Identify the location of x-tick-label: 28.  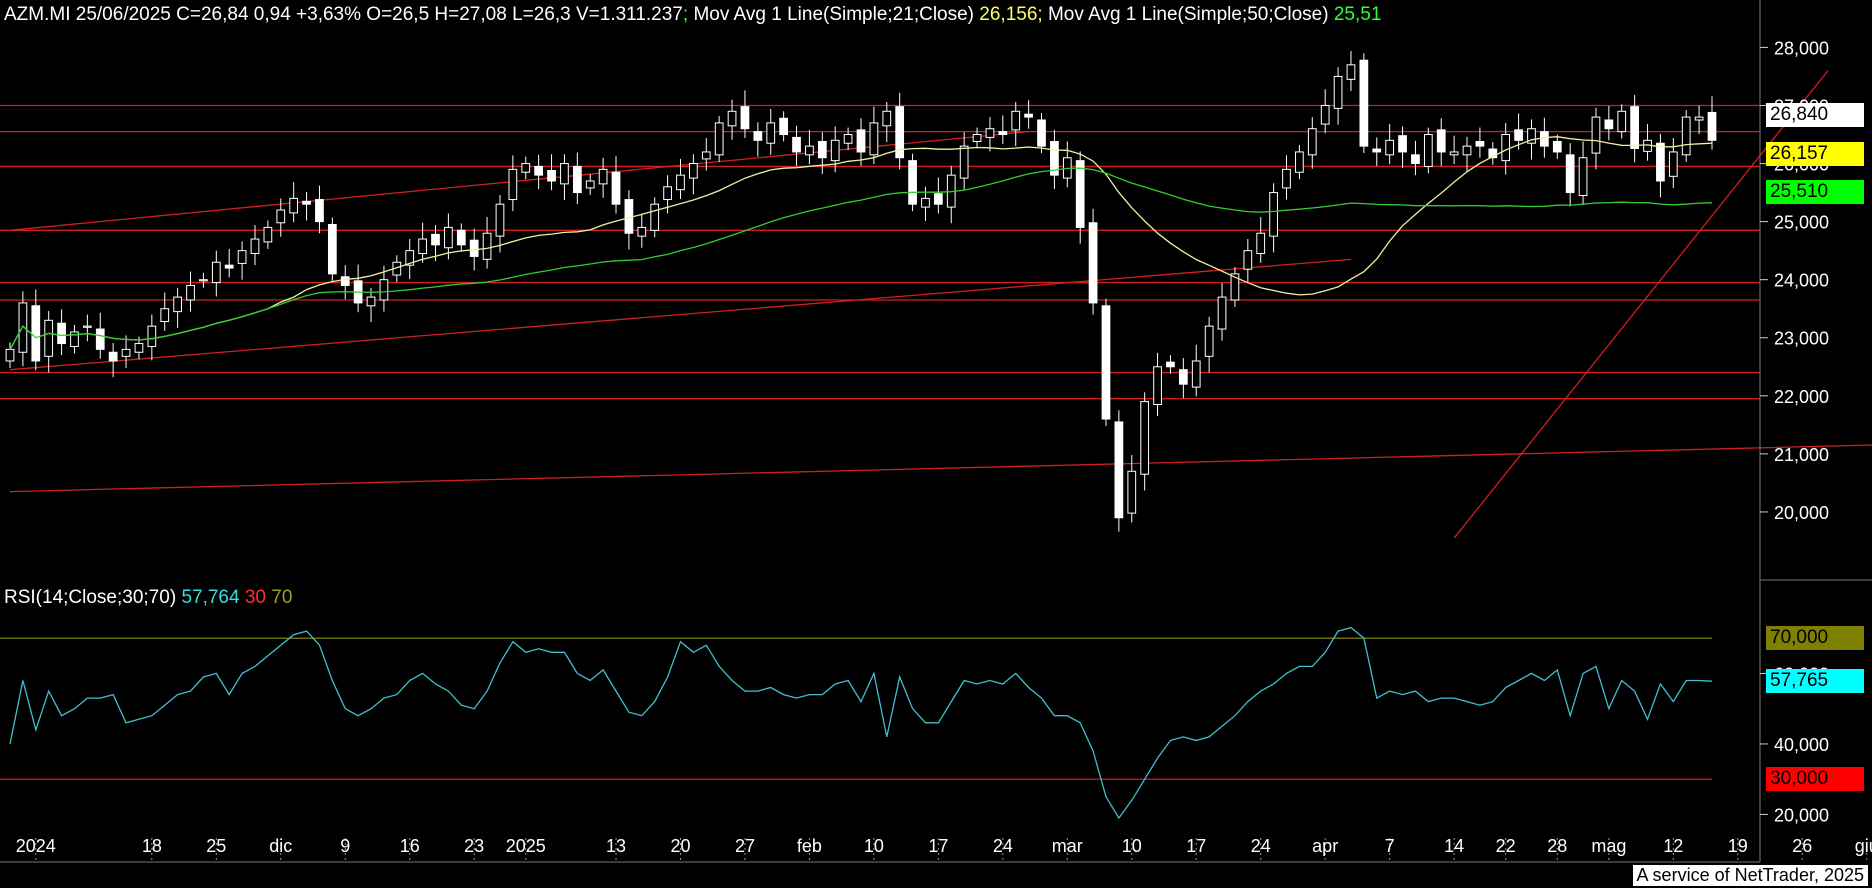
(1557, 846).